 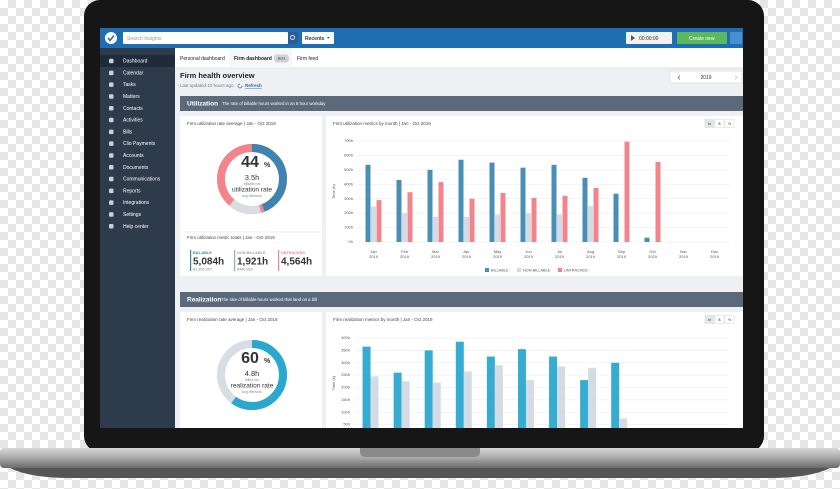 I want to click on tab: Firm dashboard, so click(x=253, y=59).